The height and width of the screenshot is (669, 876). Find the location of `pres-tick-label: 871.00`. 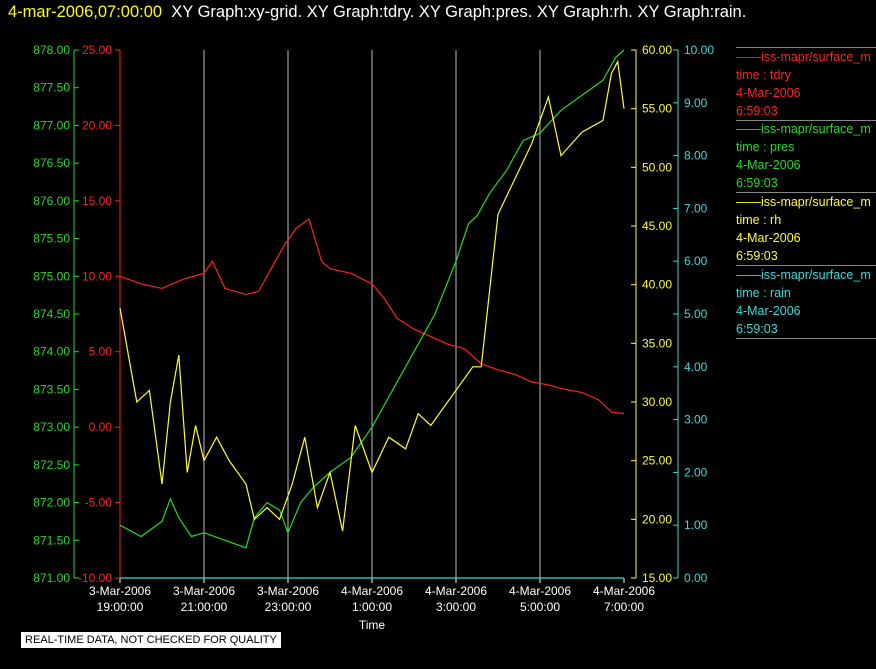

pres-tick-label: 871.00 is located at coordinates (51, 578).